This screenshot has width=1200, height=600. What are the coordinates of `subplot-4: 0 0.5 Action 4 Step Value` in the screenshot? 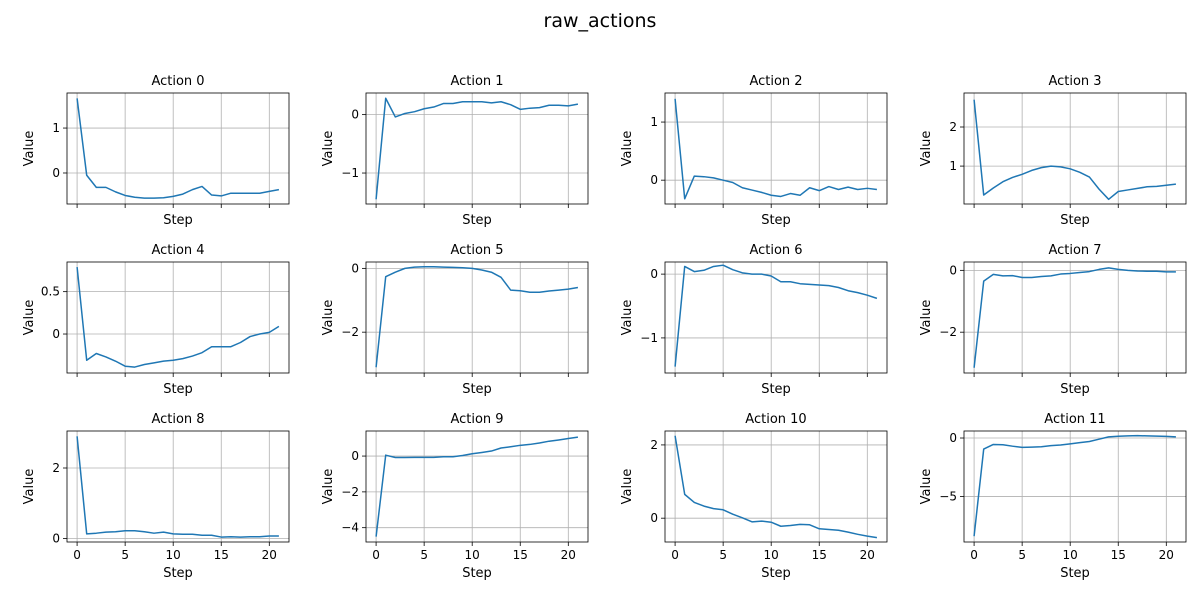 It's located at (156, 320).